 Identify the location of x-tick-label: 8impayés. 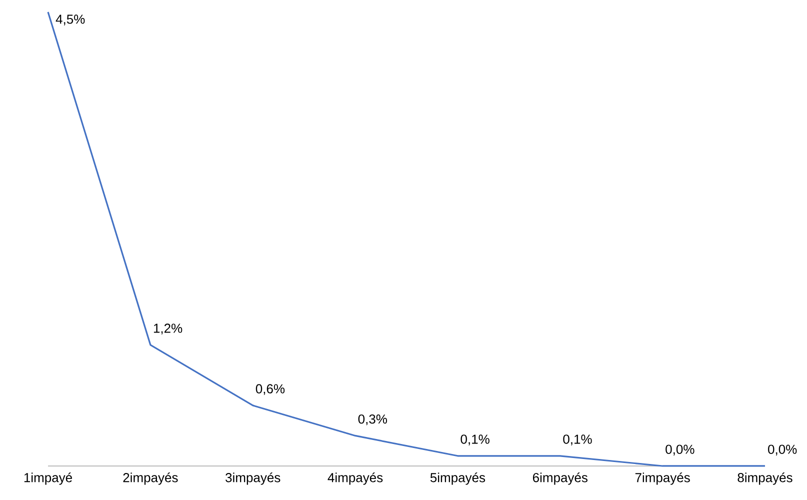
(765, 478).